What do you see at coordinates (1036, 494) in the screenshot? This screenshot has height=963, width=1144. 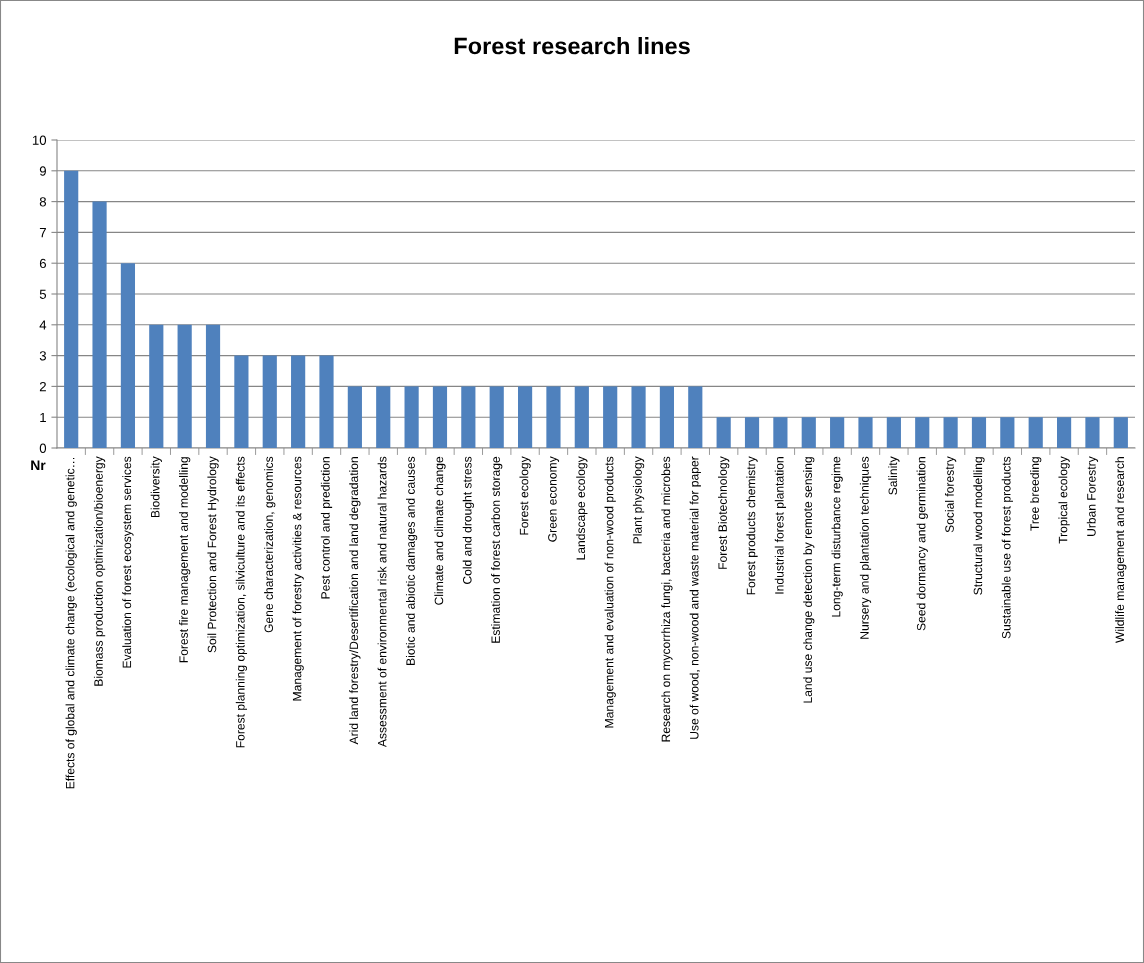 I see `x-tick-label: Tree breeding` at bounding box center [1036, 494].